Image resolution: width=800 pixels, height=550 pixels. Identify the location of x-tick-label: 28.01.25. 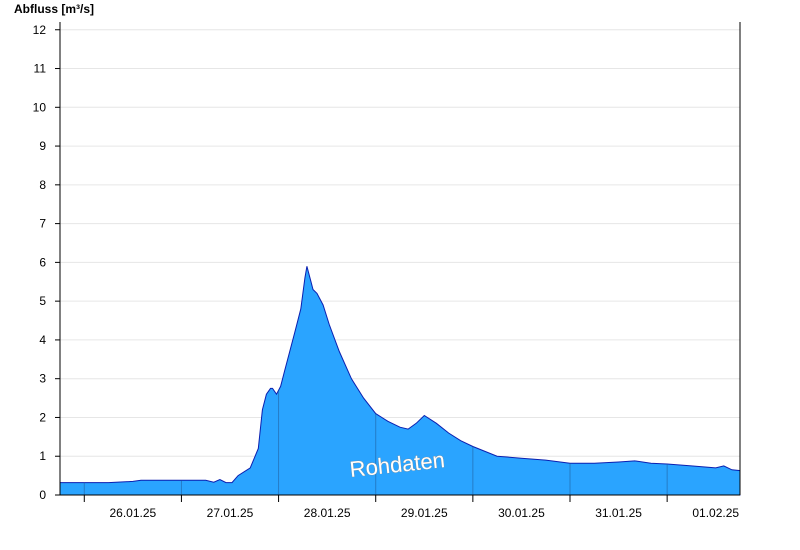
(327, 513).